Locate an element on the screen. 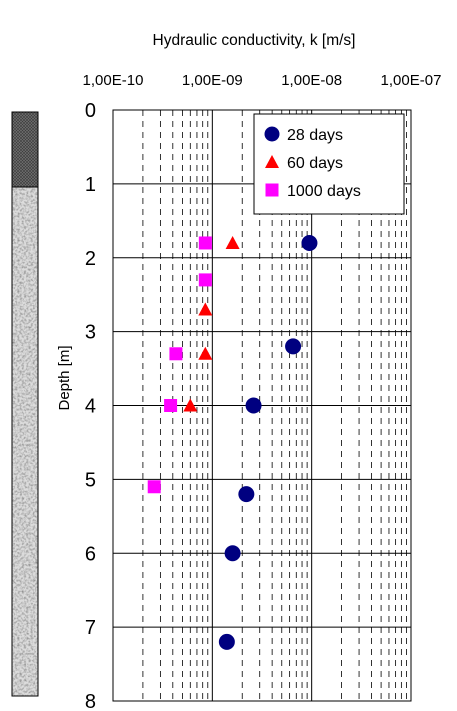 This screenshot has height=711, width=457. y-tick-label: 2 is located at coordinates (90, 259).